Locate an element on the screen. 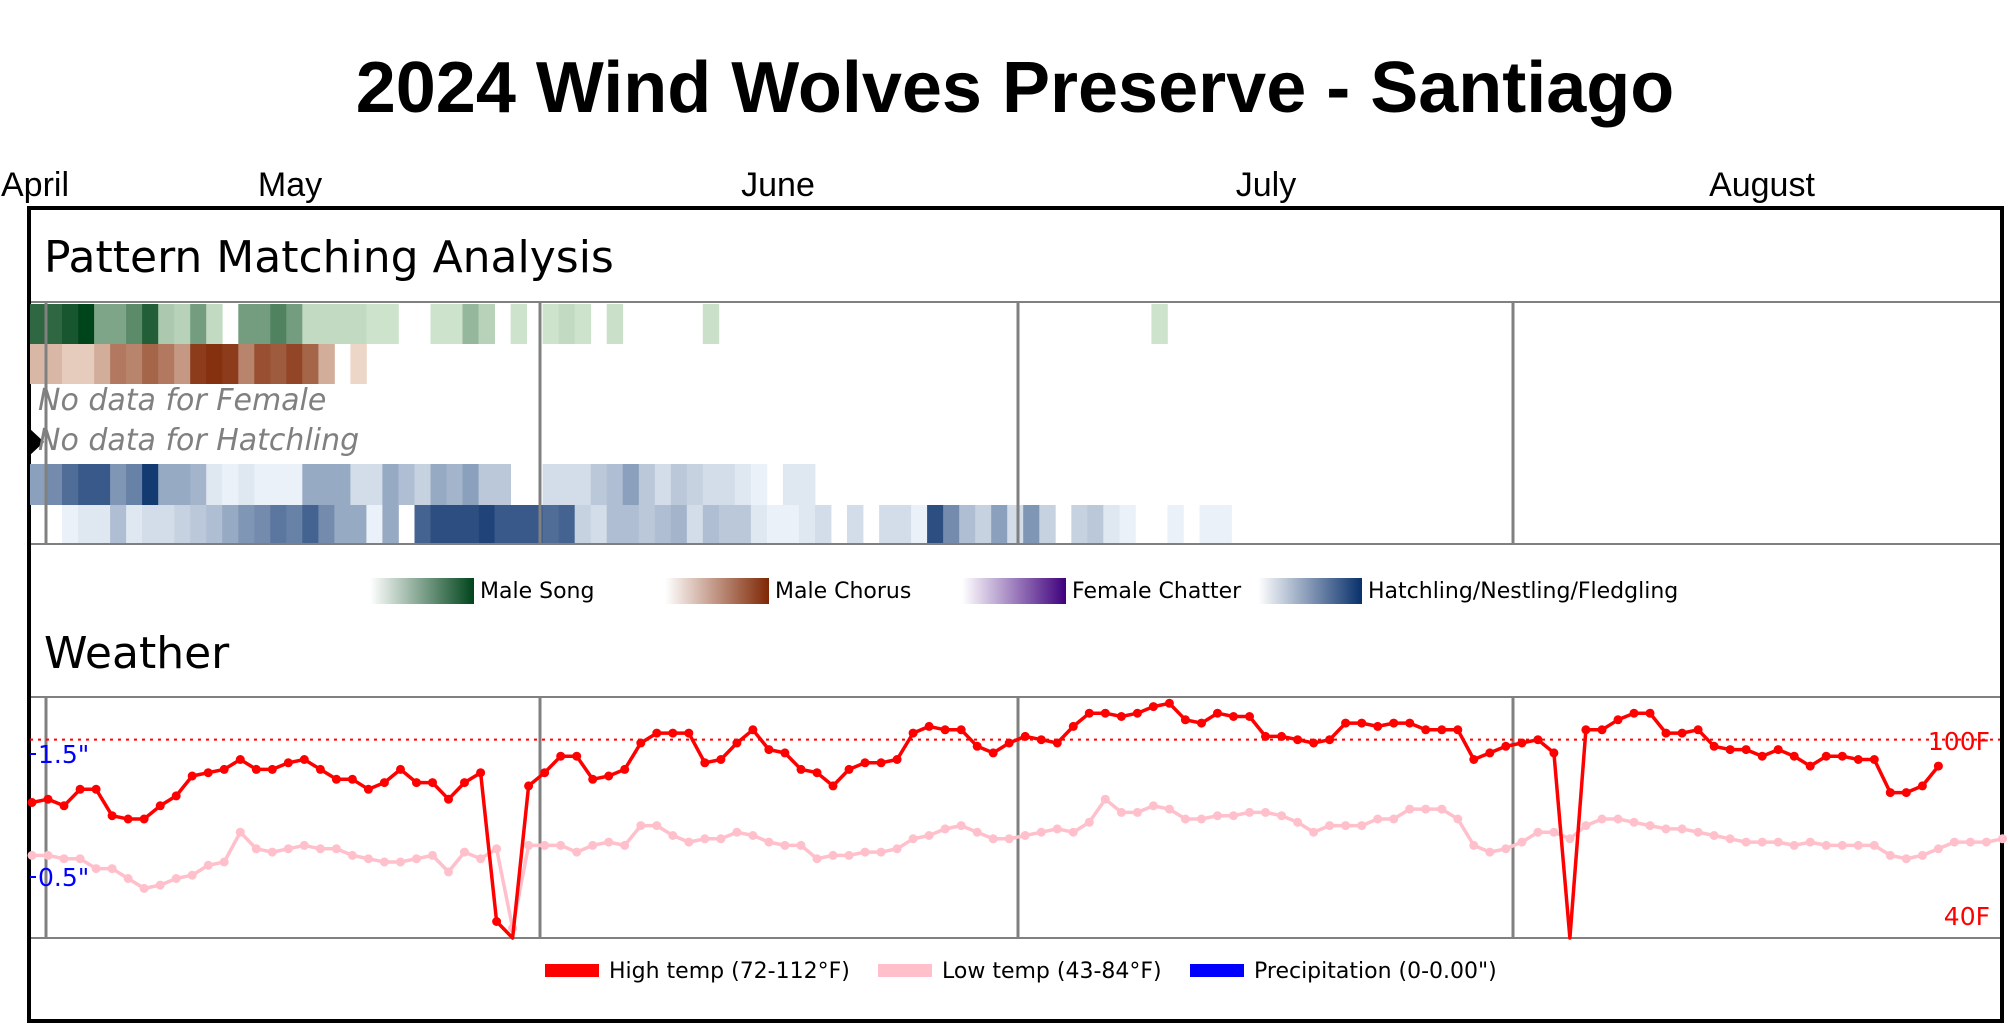 Image resolution: width=2010 pixels, height=1030 pixels. pattern-section-title: Pattern Matching Analysis is located at coordinates (329, 257).